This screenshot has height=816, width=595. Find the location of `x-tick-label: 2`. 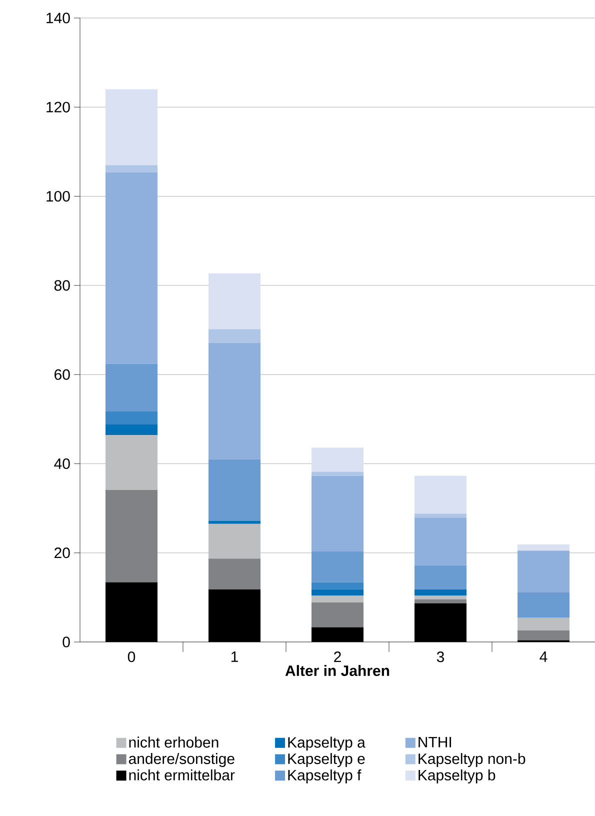

x-tick-label: 2 is located at coordinates (337, 657).